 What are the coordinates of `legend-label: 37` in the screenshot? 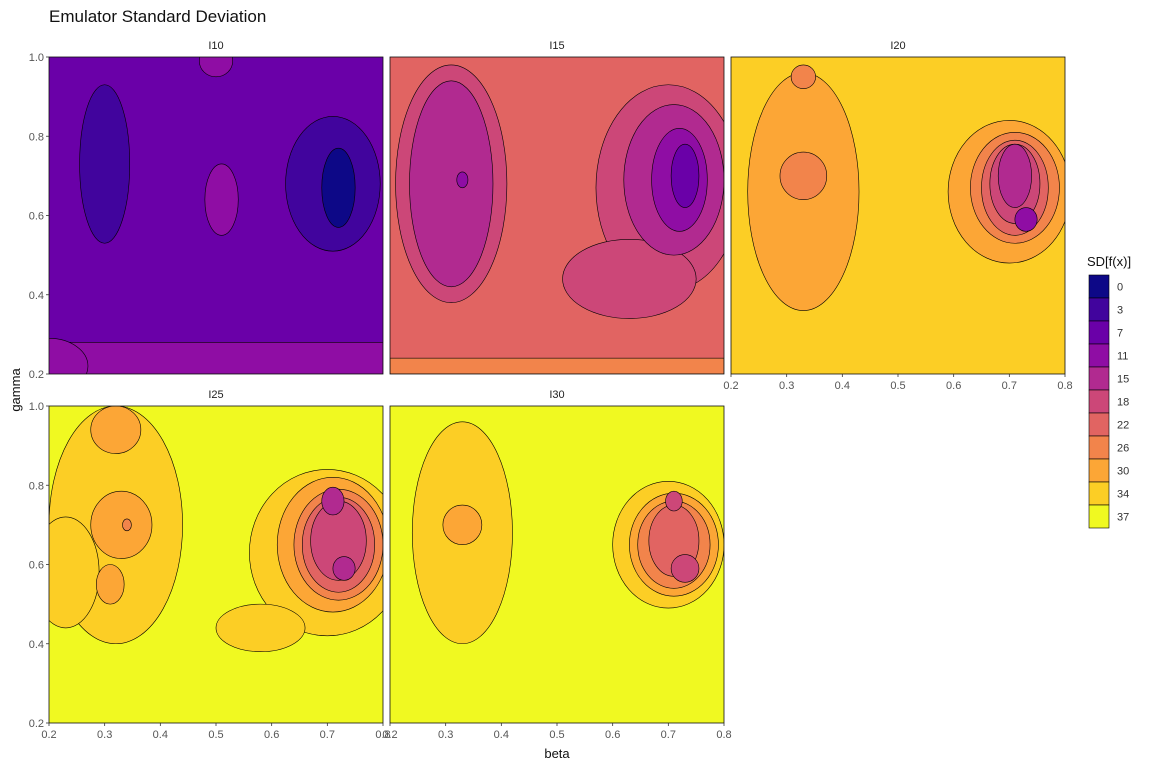 It's located at (1123, 518).